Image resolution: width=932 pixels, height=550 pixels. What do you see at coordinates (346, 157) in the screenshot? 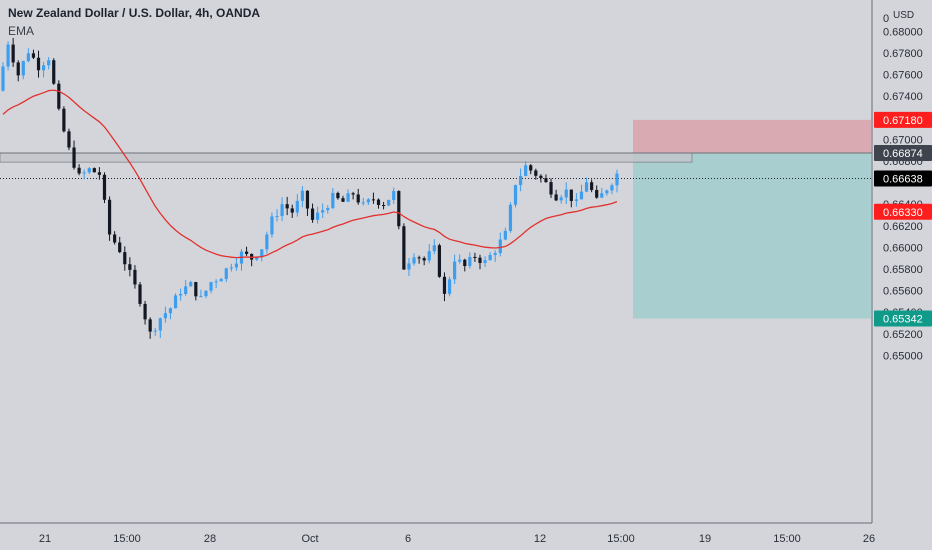
I see `resistance-band` at bounding box center [346, 157].